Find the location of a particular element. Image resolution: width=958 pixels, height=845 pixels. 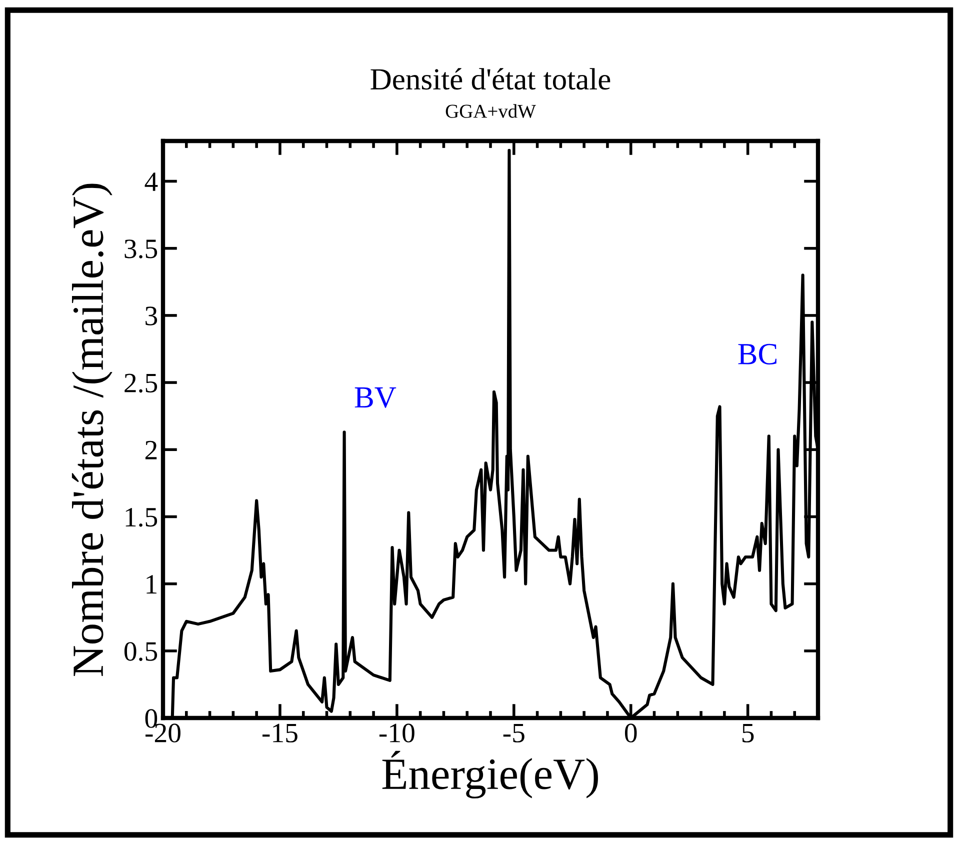

y-tick-label: 0.5 is located at coordinates (141, 651).